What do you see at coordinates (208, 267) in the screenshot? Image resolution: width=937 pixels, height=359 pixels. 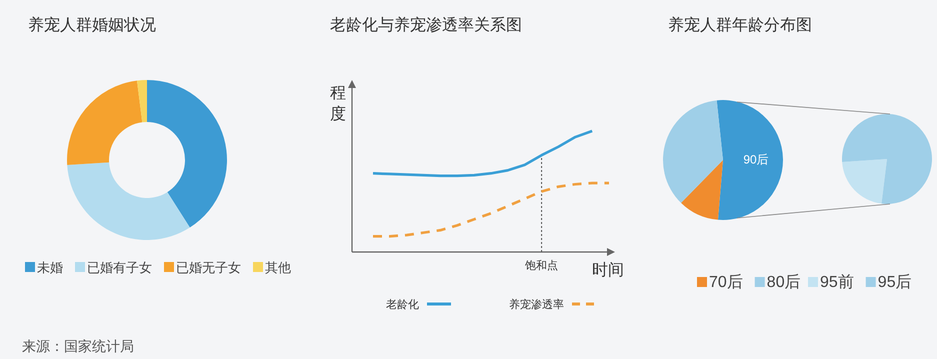 I see `legend-label: 已婚无子女` at bounding box center [208, 267].